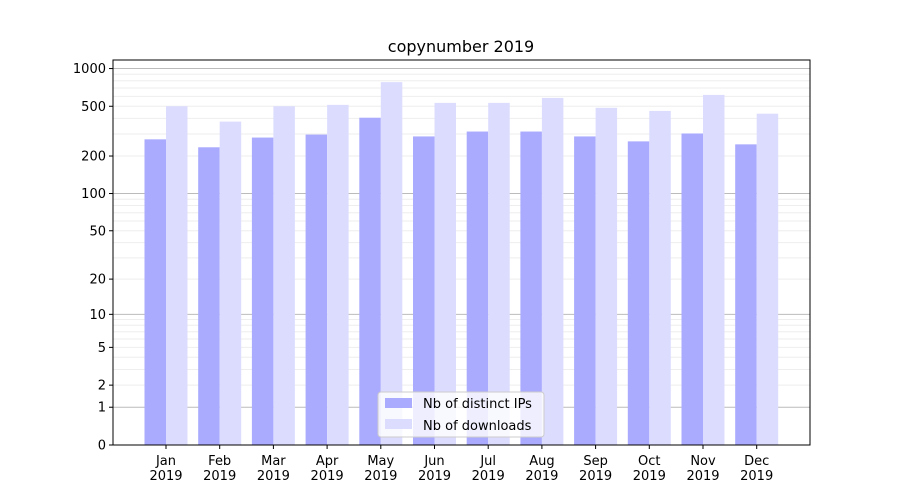 The width and height of the screenshot is (900, 504). What do you see at coordinates (93, 157) in the screenshot?
I see `y-tick-label: 200` at bounding box center [93, 157].